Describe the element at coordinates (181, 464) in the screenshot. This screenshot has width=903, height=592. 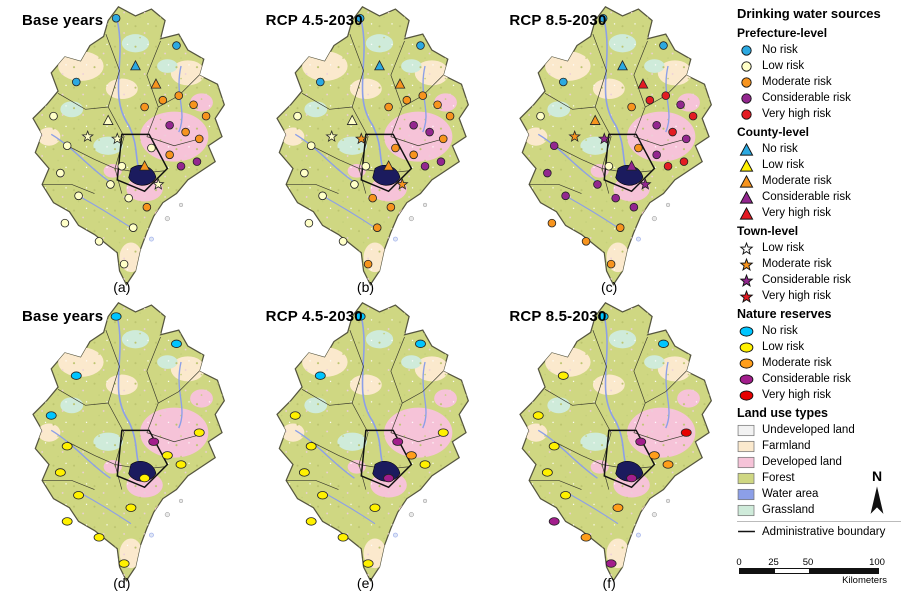
I see `marker-d-12-low-risk` at that location.